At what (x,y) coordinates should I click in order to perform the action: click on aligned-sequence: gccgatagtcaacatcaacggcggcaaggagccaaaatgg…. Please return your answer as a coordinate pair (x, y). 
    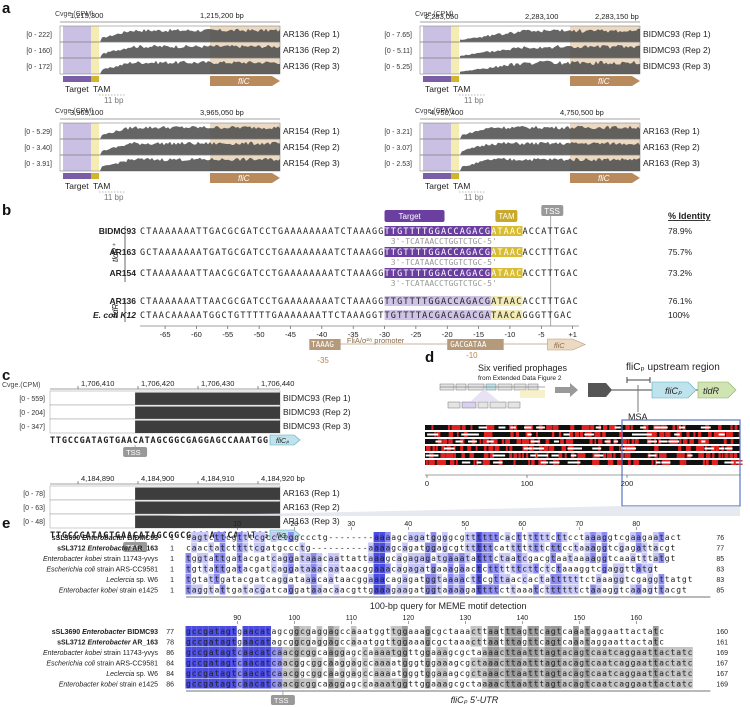
    Looking at the image, I should click on (439, 663).